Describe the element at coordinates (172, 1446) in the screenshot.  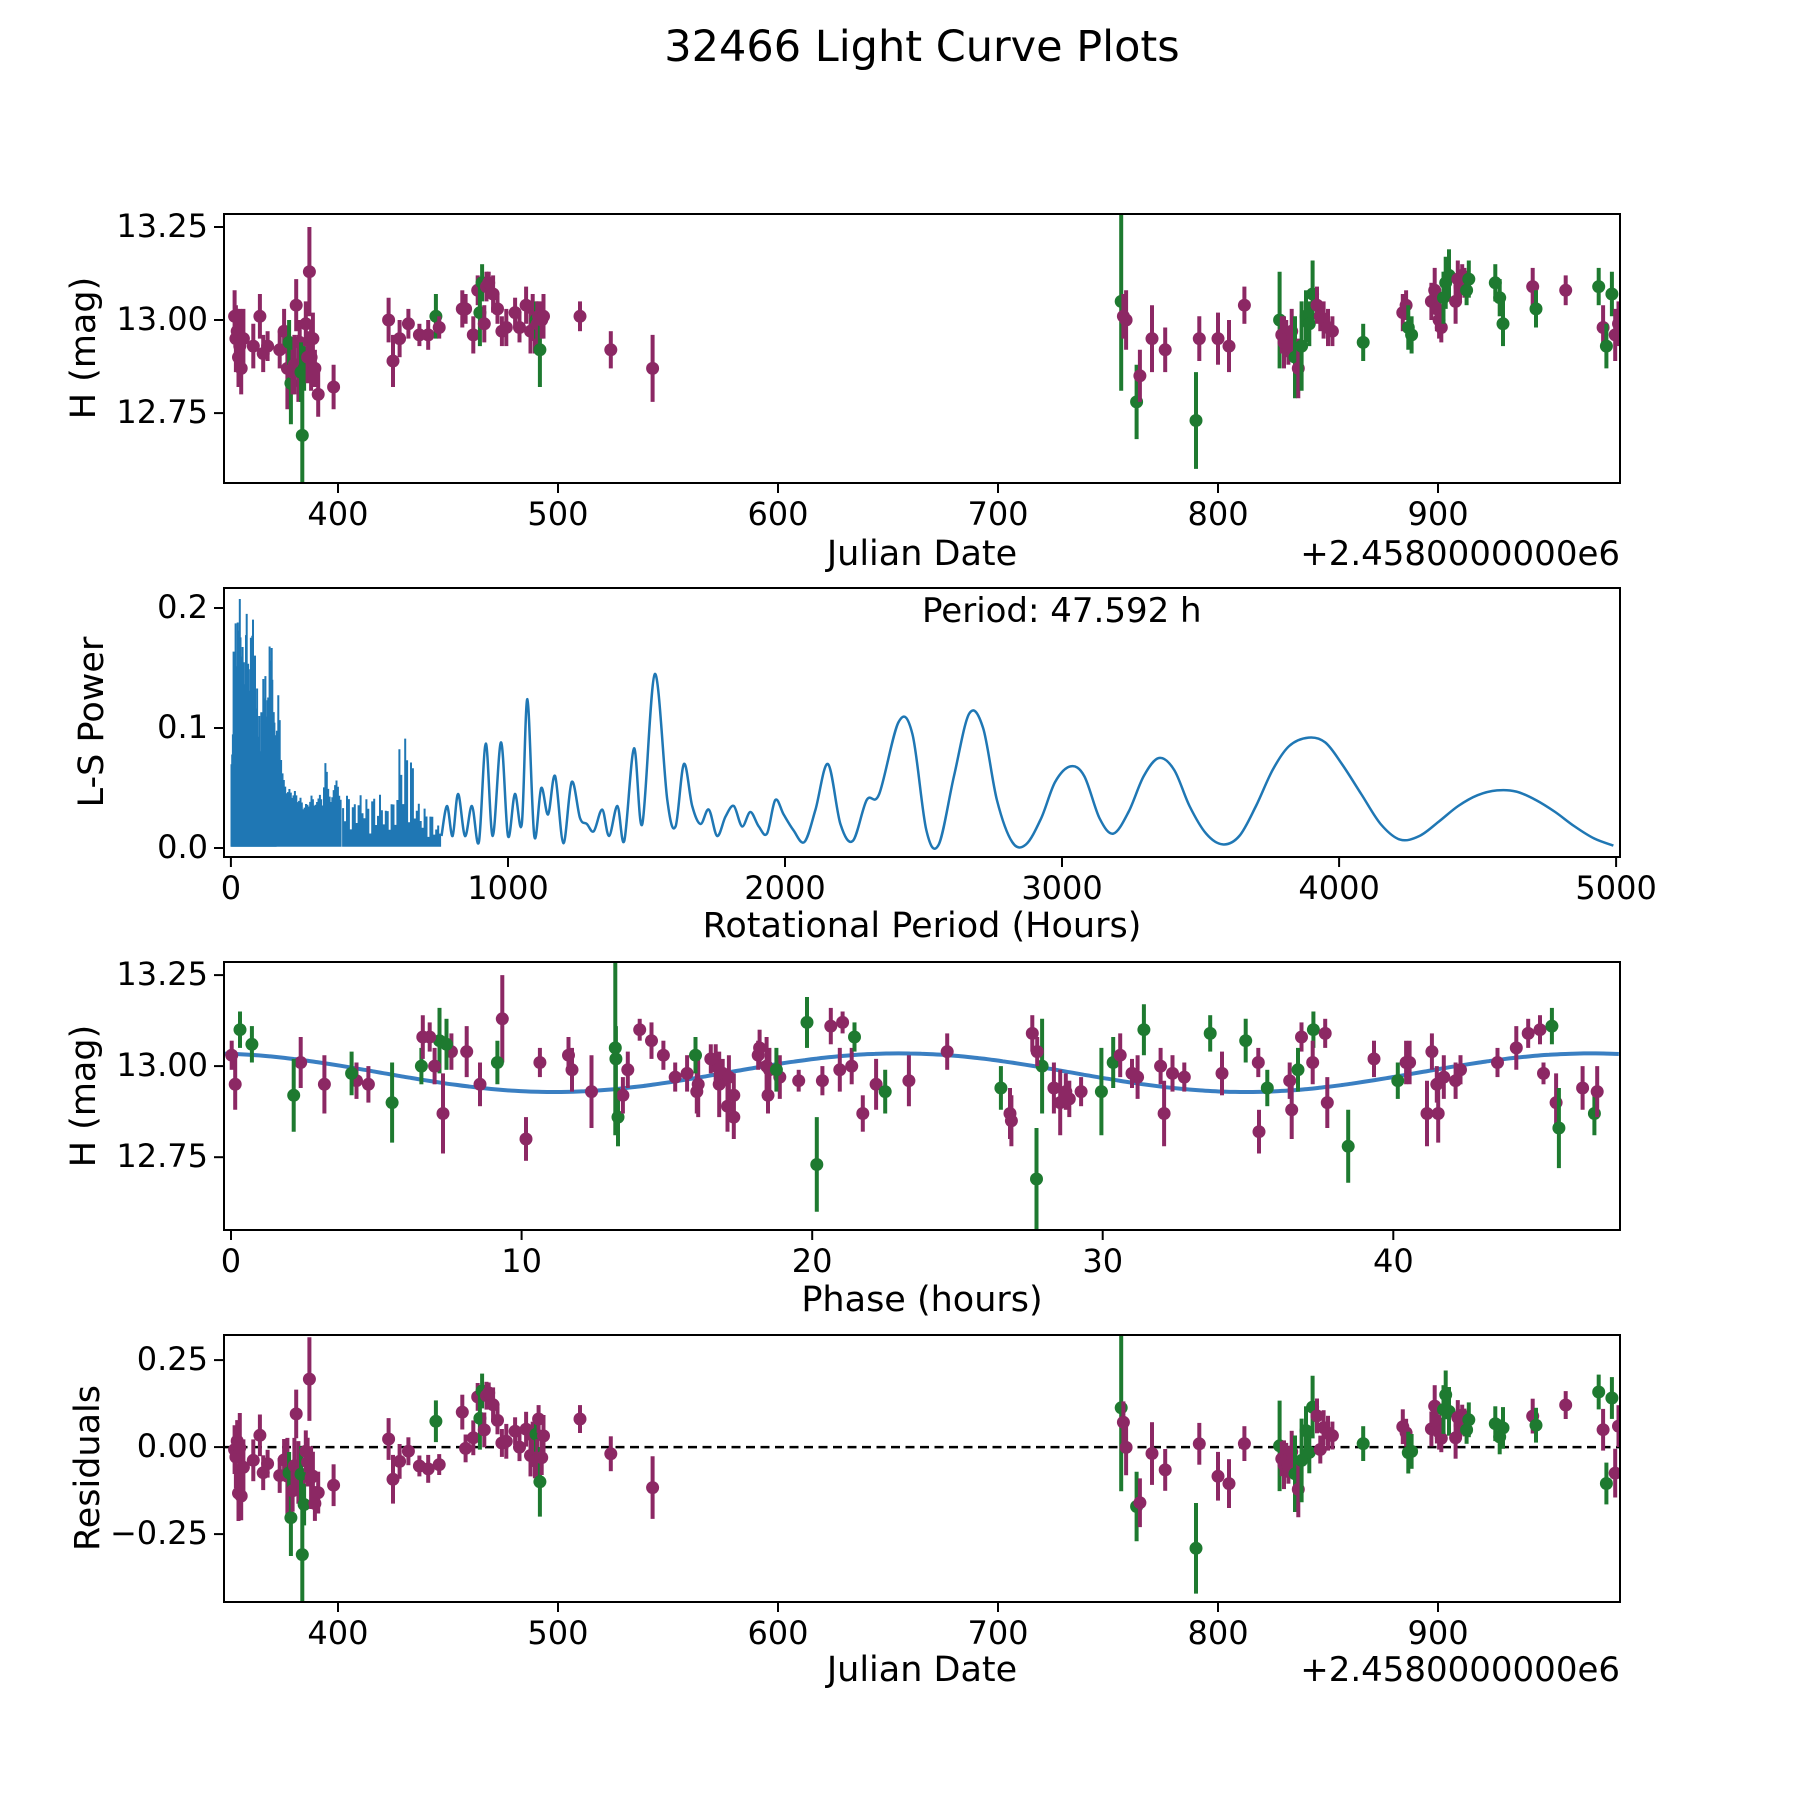
I see `y-tick-label: 0.00` at that location.